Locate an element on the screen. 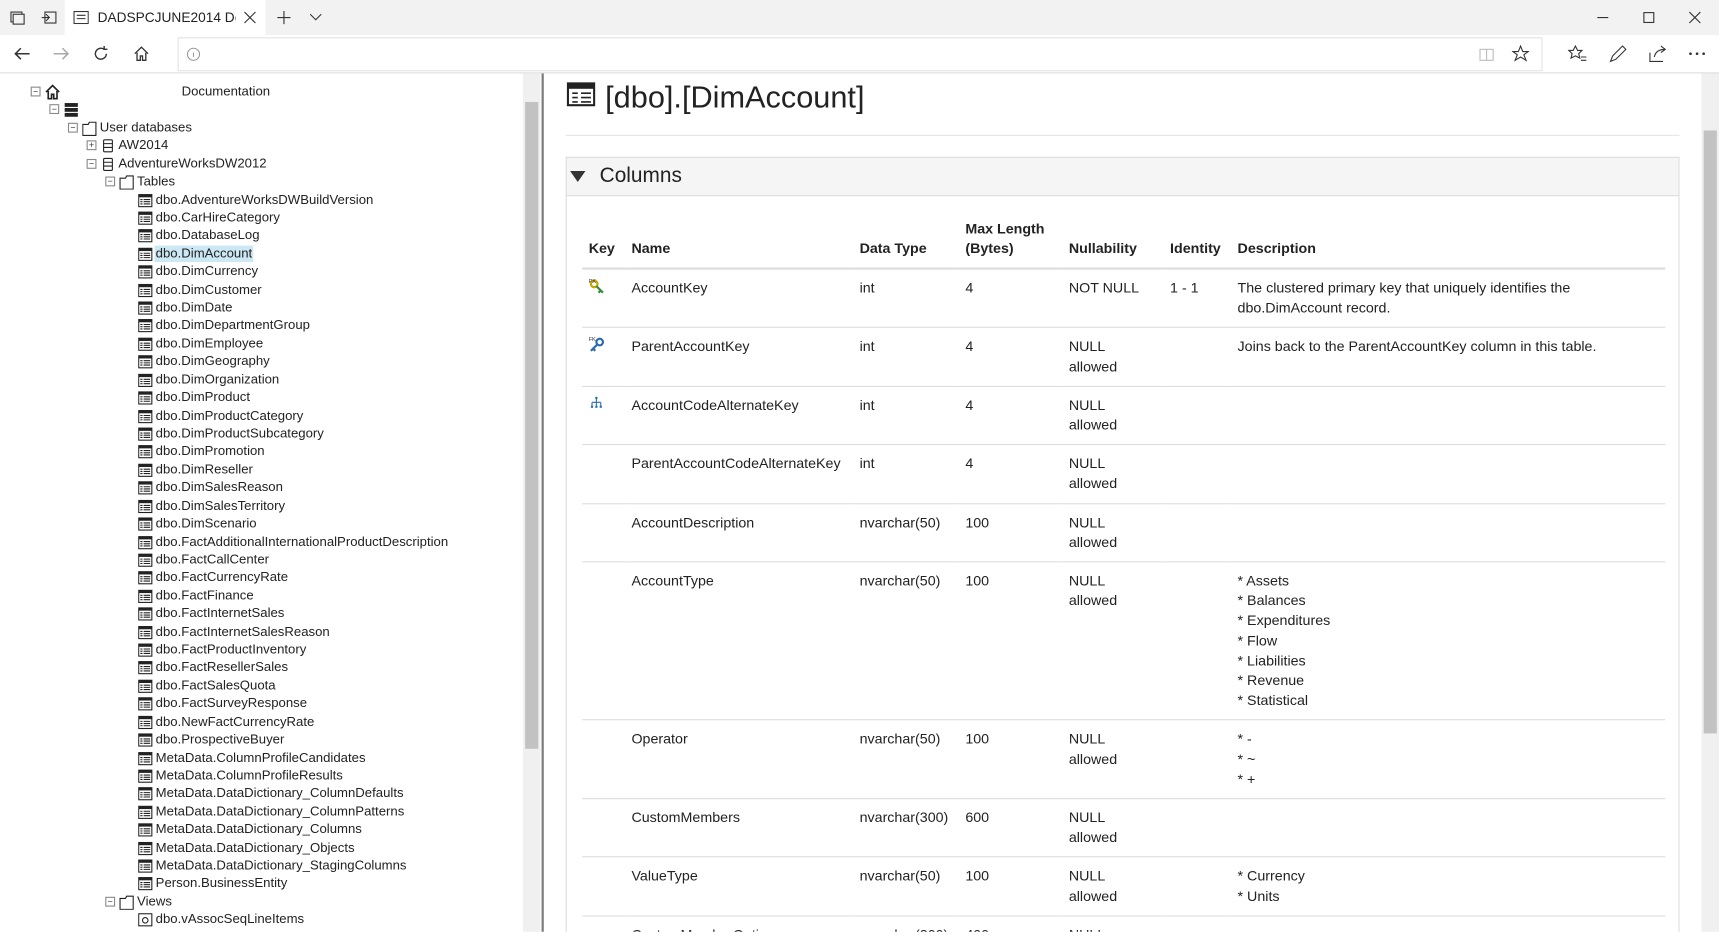 Image resolution: width=1719 pixels, height=932 pixels. content-scrollbar is located at coordinates (1710, 502).